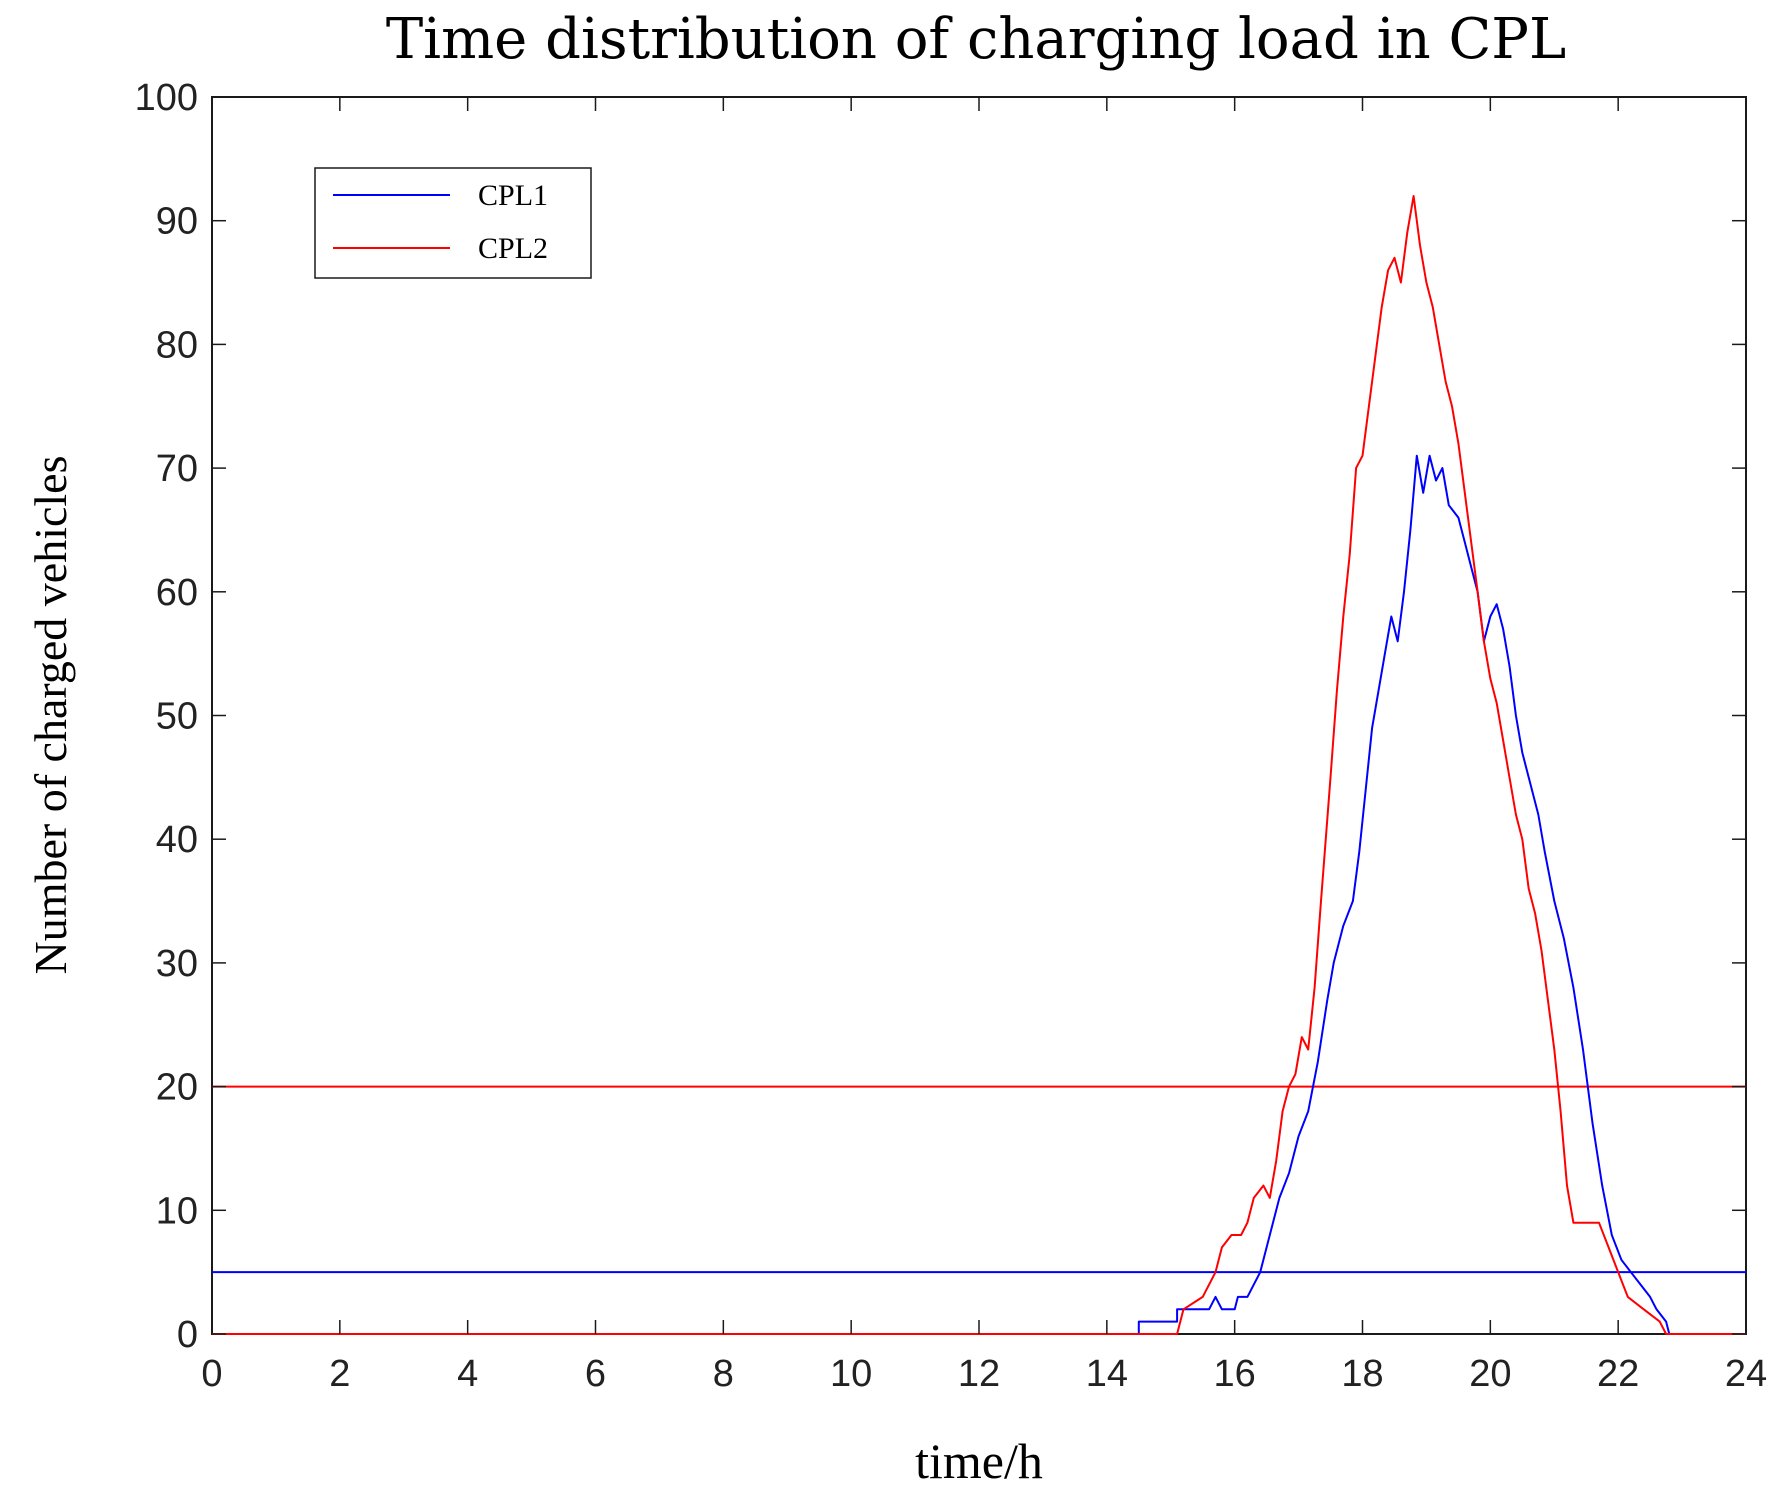  What do you see at coordinates (1362, 1374) in the screenshot?
I see `x-tick-label: 18` at bounding box center [1362, 1374].